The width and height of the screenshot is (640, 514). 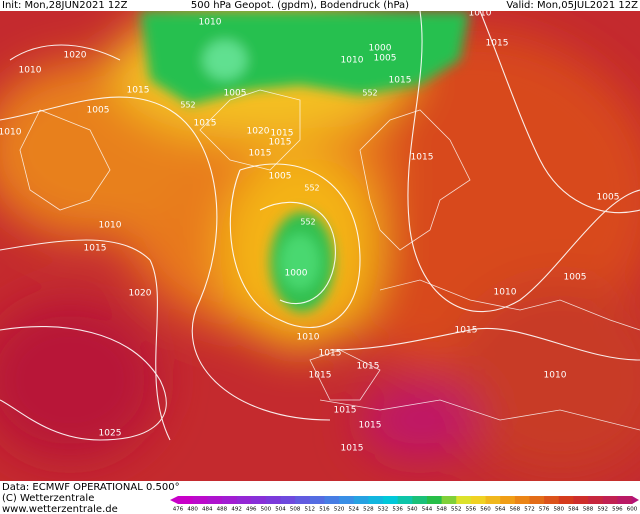 I want to click on colorbar-label: 536, so click(x=397, y=510).